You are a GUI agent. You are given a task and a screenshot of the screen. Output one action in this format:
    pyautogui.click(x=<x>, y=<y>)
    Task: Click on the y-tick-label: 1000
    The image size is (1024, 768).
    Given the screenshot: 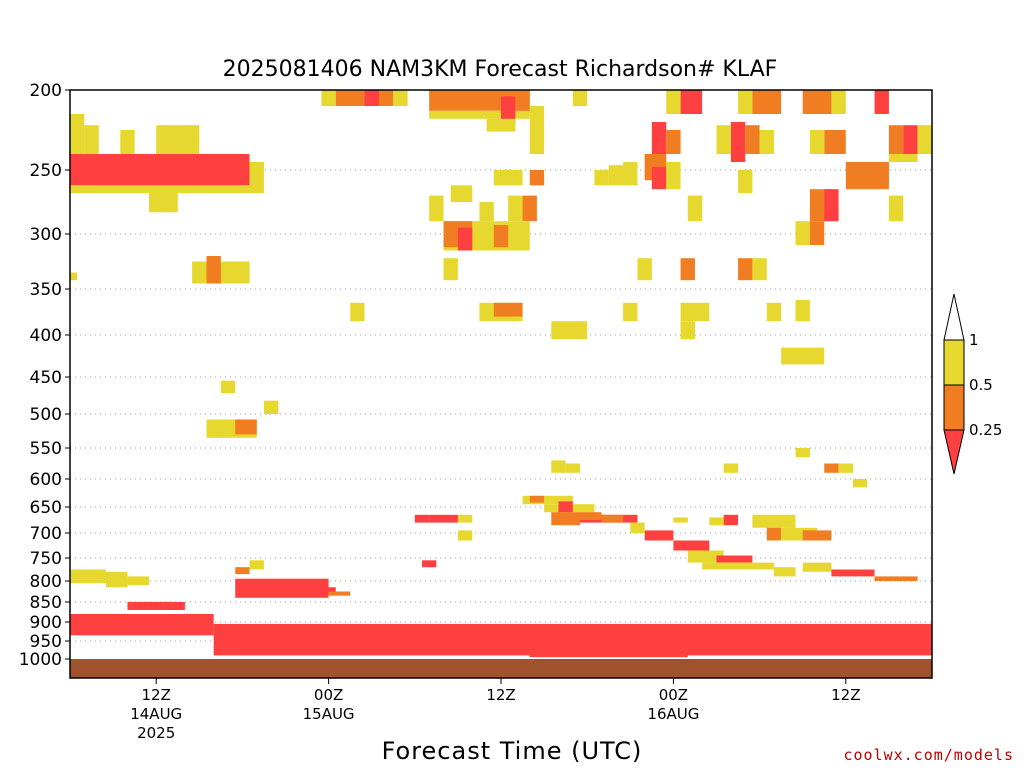 What is the action you would take?
    pyautogui.click(x=40, y=660)
    